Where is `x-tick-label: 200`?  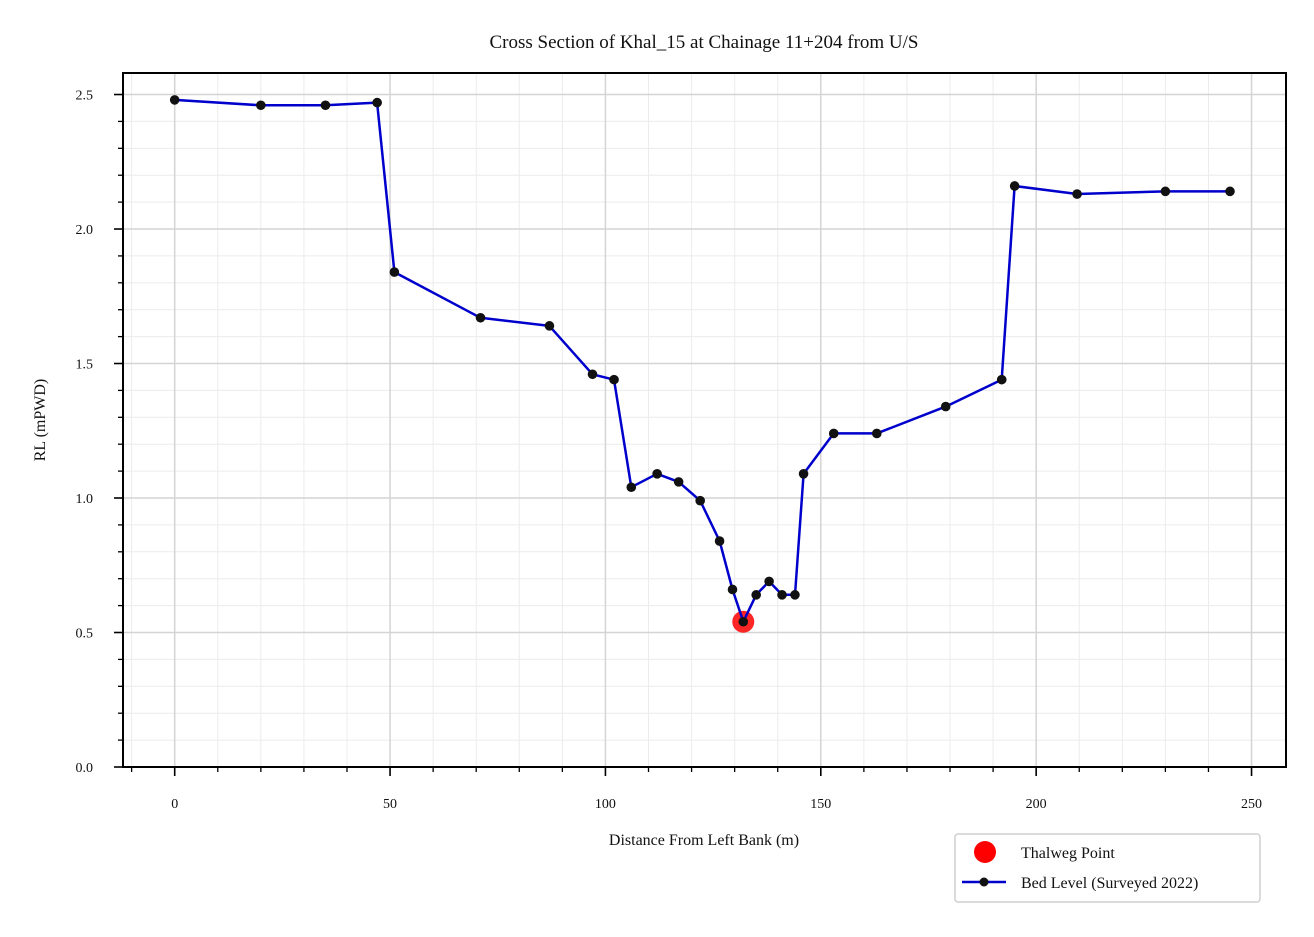 x-tick-label: 200 is located at coordinates (1036, 804).